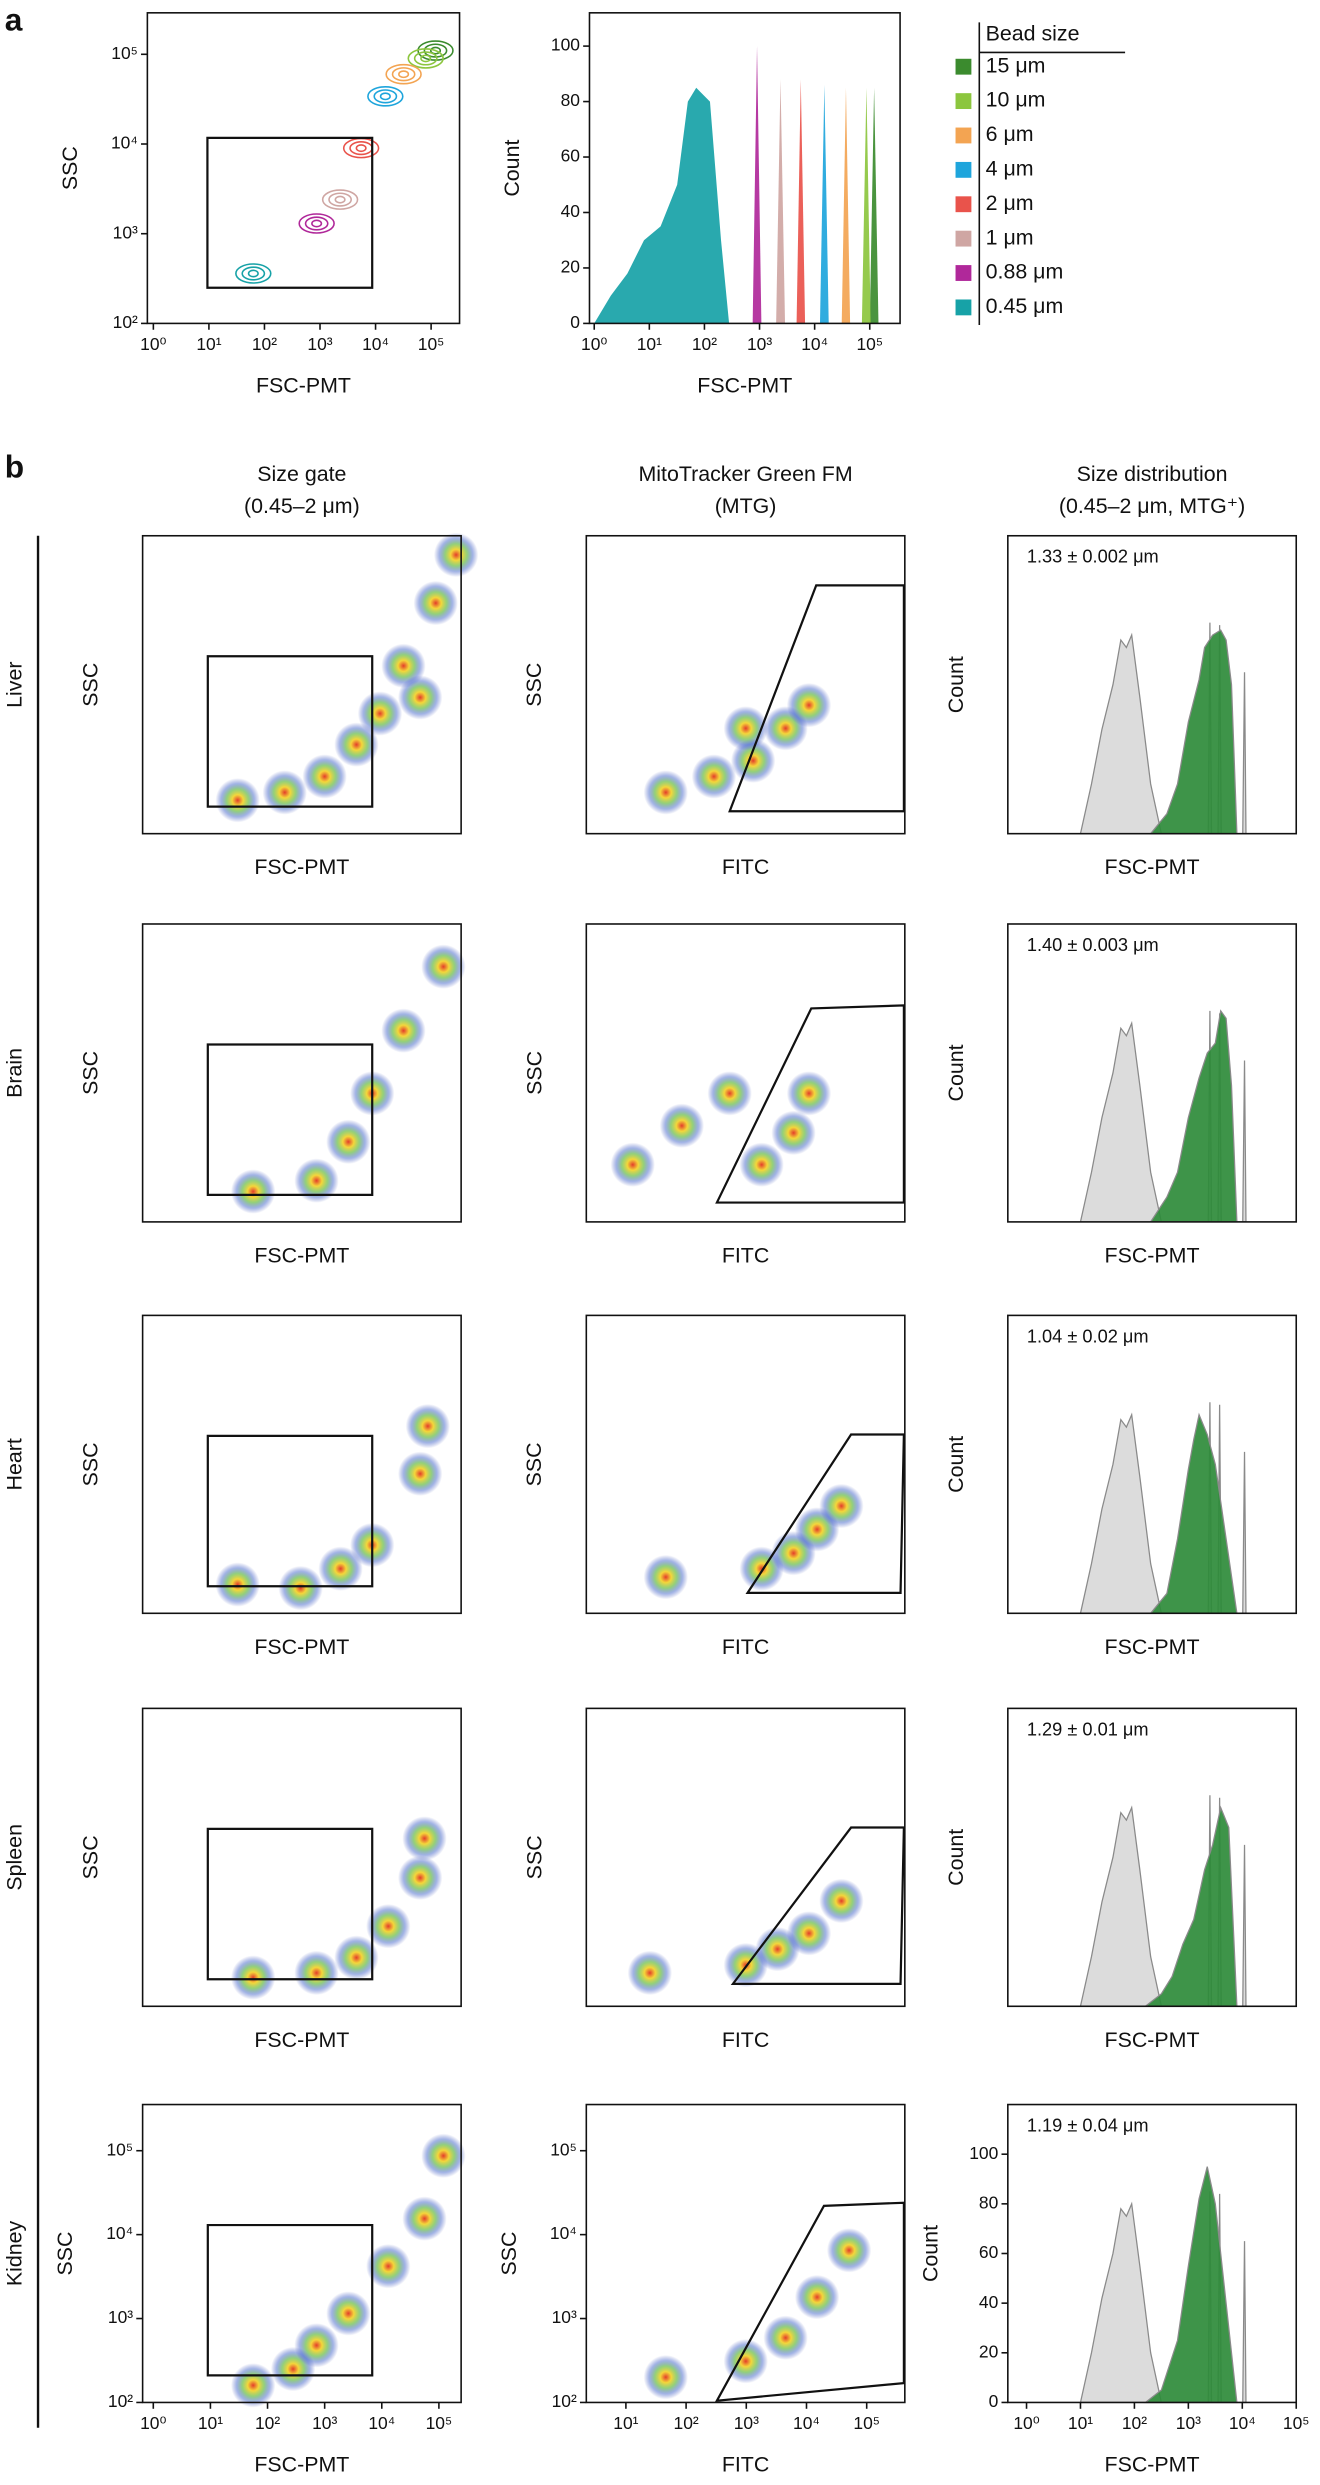 The image size is (1320, 2485). I want to click on y-tick-label: 10³, so click(125, 232).